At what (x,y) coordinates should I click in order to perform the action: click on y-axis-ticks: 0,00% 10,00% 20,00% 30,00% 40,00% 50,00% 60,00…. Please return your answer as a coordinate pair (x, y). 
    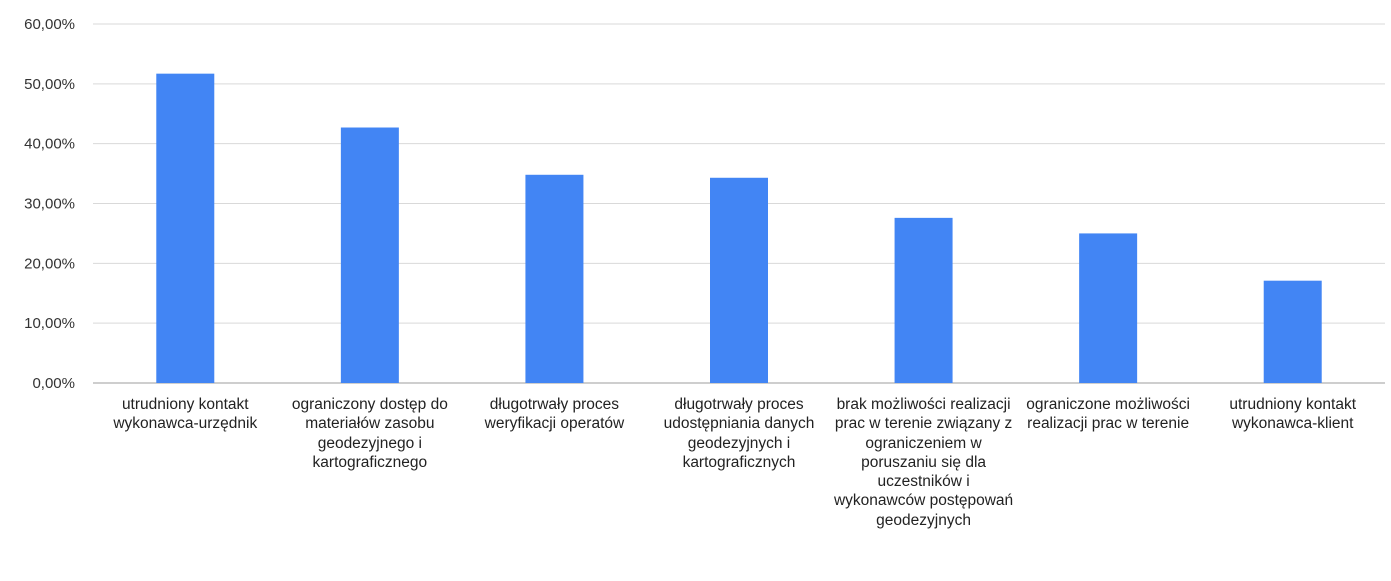
    Looking at the image, I should click on (49, 204).